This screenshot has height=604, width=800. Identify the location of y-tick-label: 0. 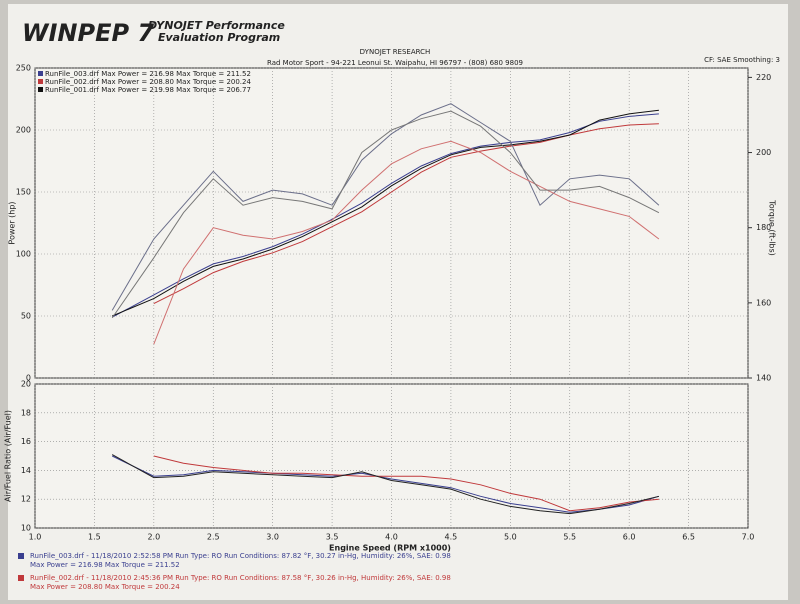
(28, 378).